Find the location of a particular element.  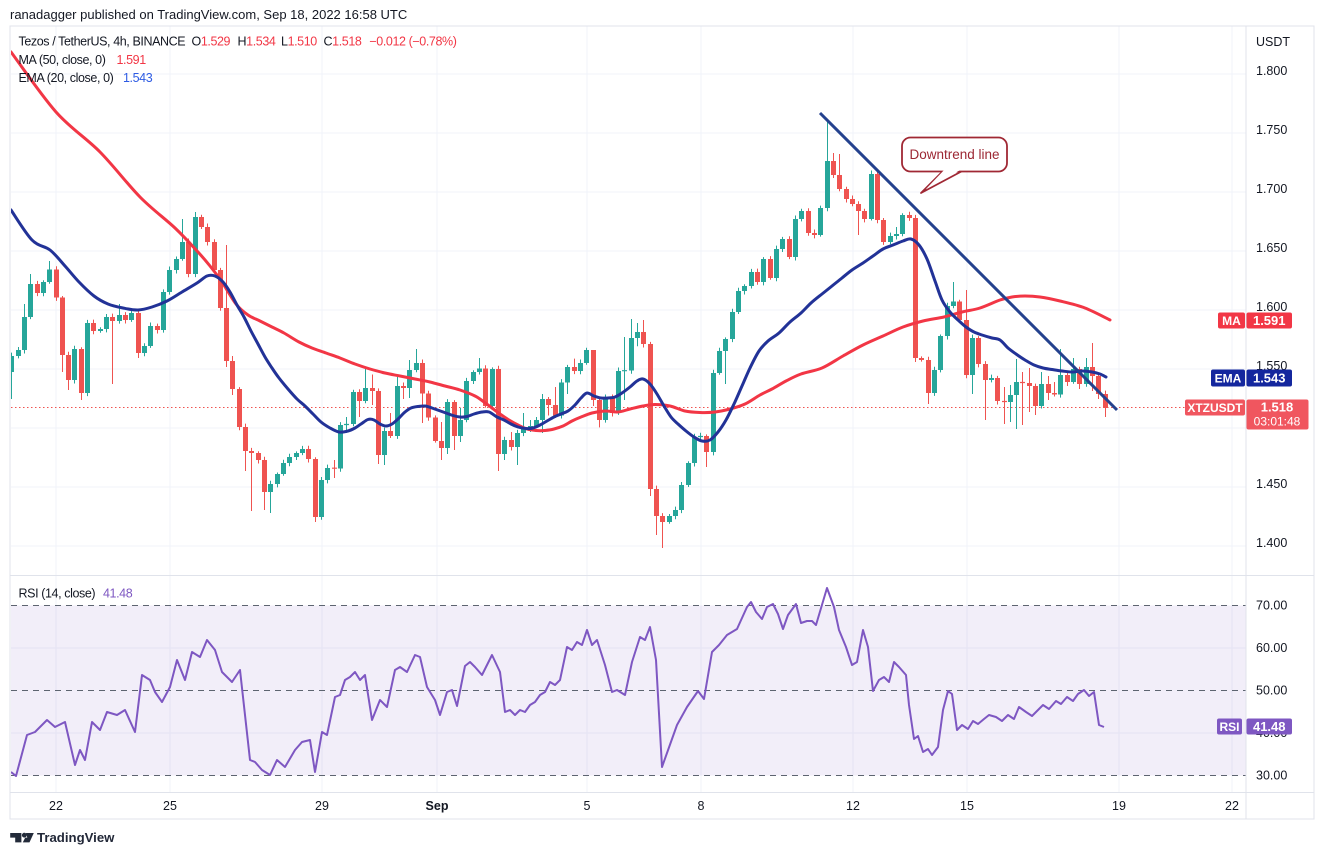

svg-text: 25 is located at coordinates (170, 806).